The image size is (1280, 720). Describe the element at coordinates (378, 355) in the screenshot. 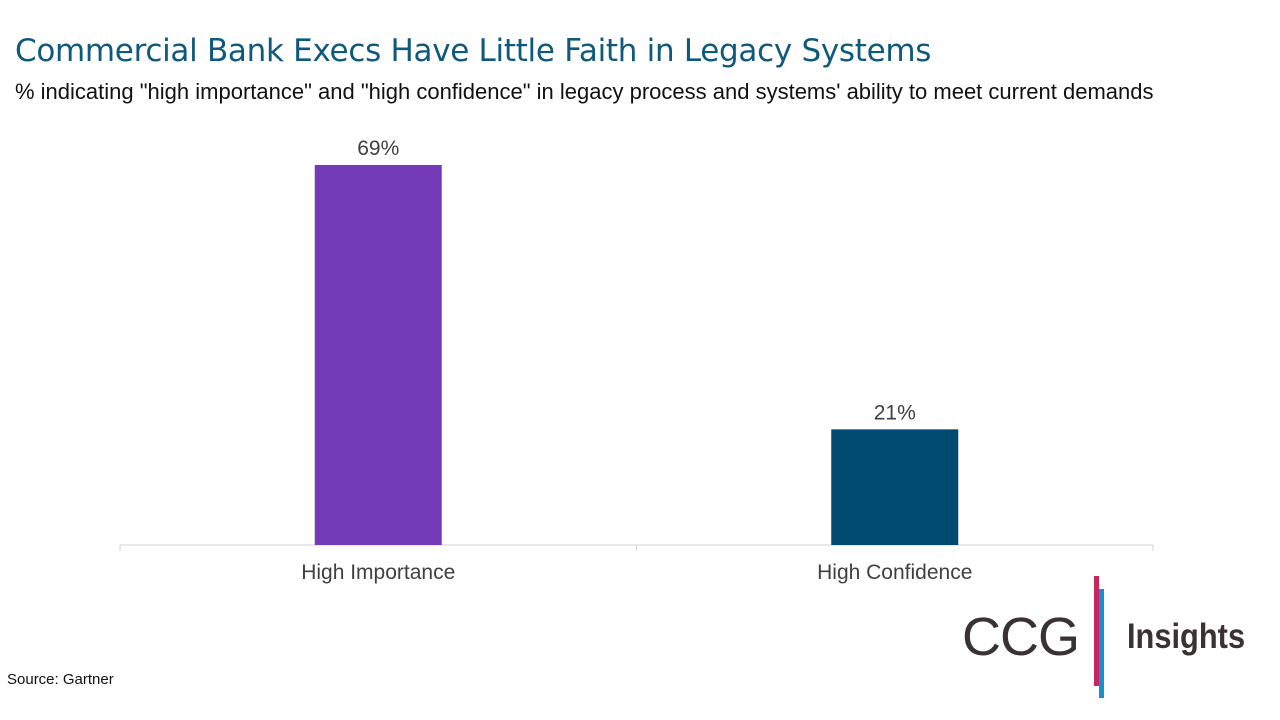

I see `bar-high-importance` at that location.